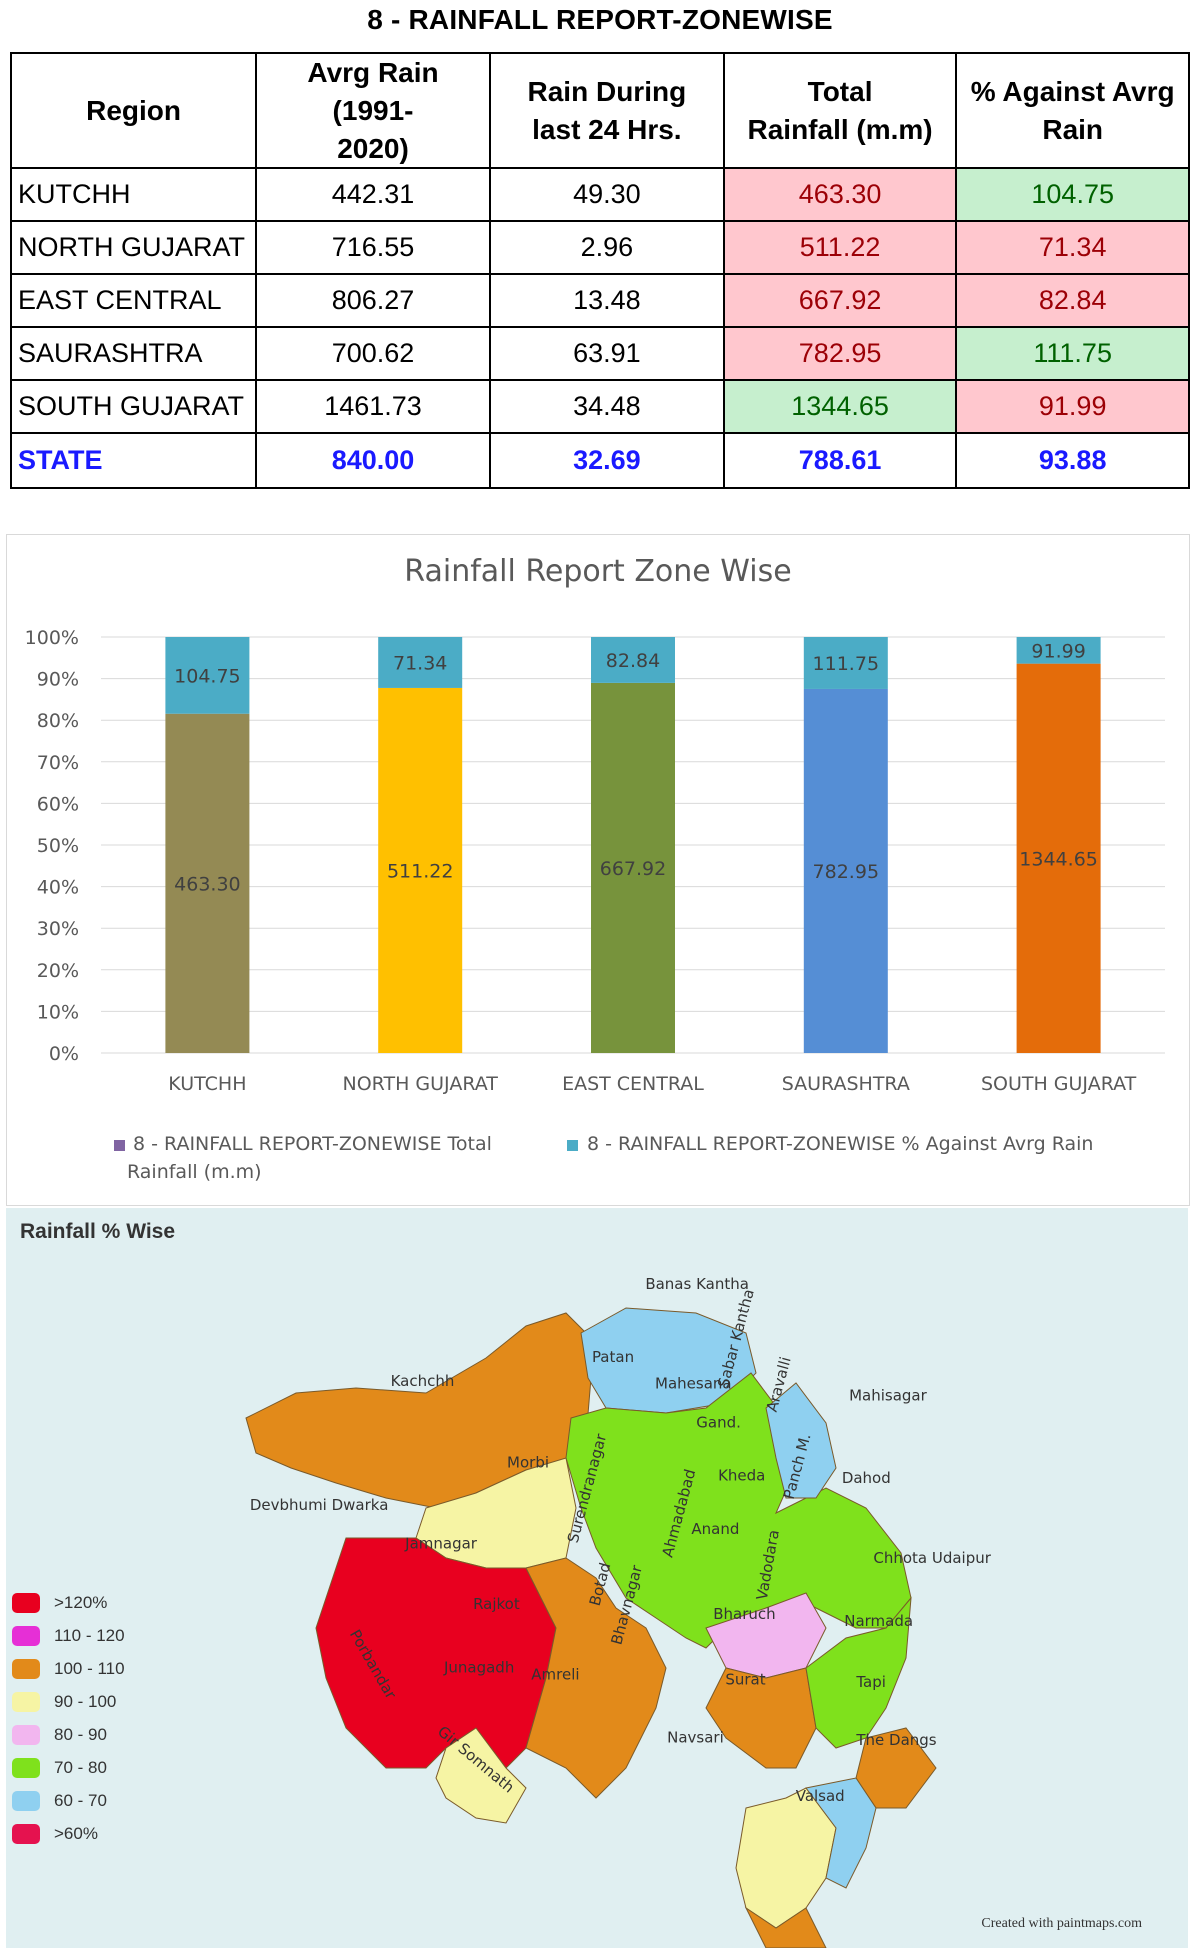  I want to click on header-last-24: Rain During last 24 Hrs., so click(606, 110).